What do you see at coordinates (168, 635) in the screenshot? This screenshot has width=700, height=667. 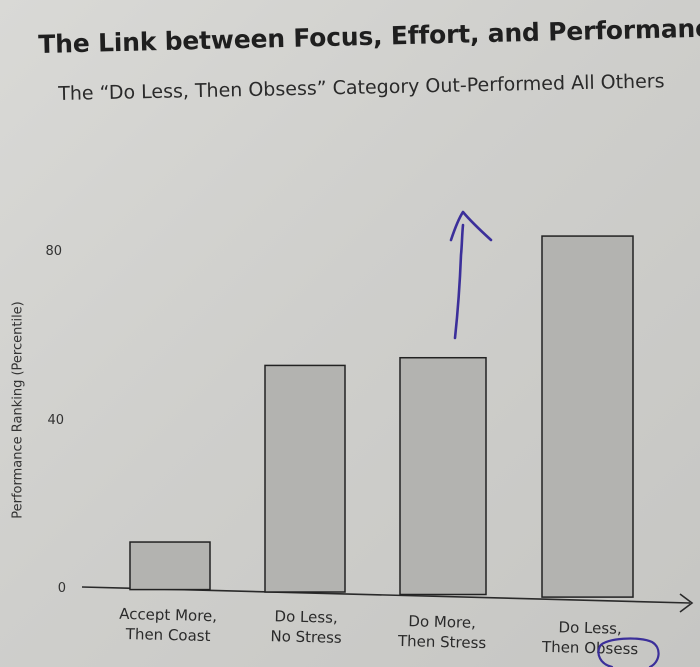 I see `x-tick-label: Then Coast` at bounding box center [168, 635].